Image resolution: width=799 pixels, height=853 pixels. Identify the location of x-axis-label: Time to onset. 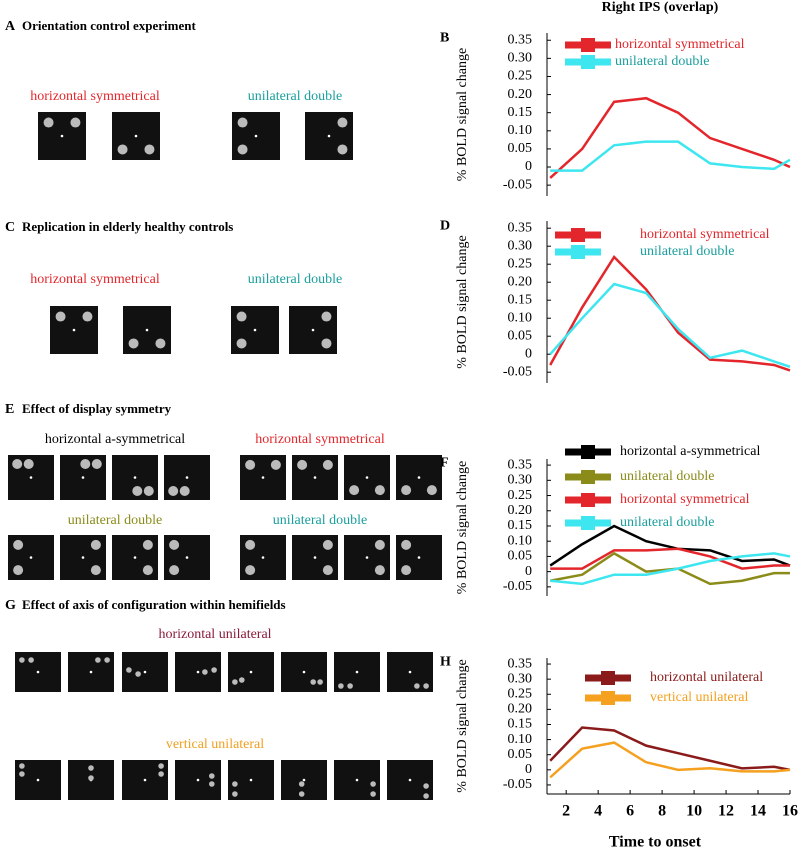
(655, 842).